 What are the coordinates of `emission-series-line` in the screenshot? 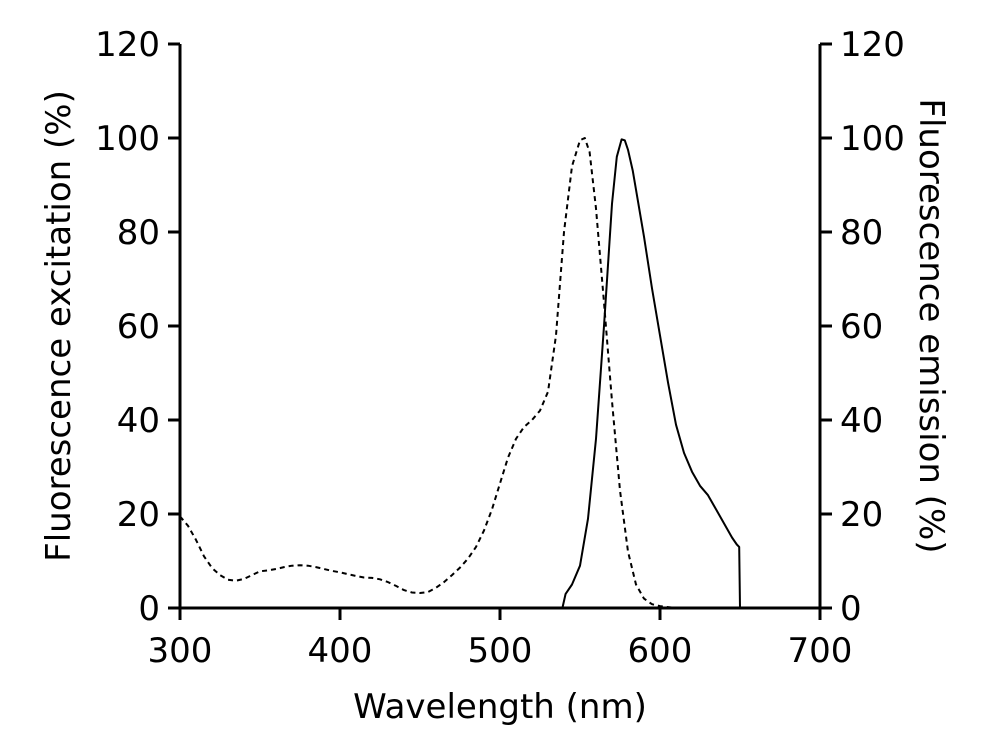 It's located at (651, 373).